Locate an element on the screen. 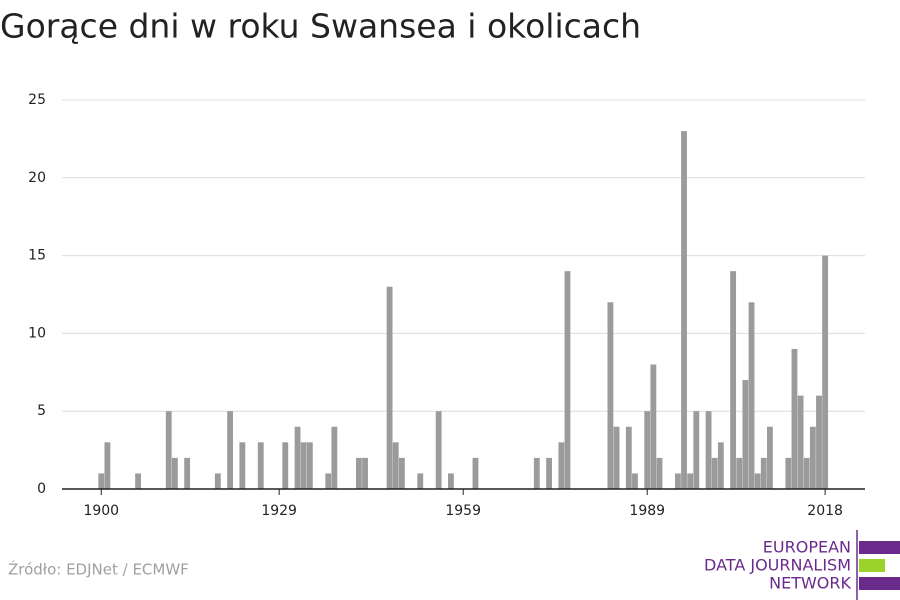  logo-text: DATA JOURNALISM is located at coordinates (777, 565).